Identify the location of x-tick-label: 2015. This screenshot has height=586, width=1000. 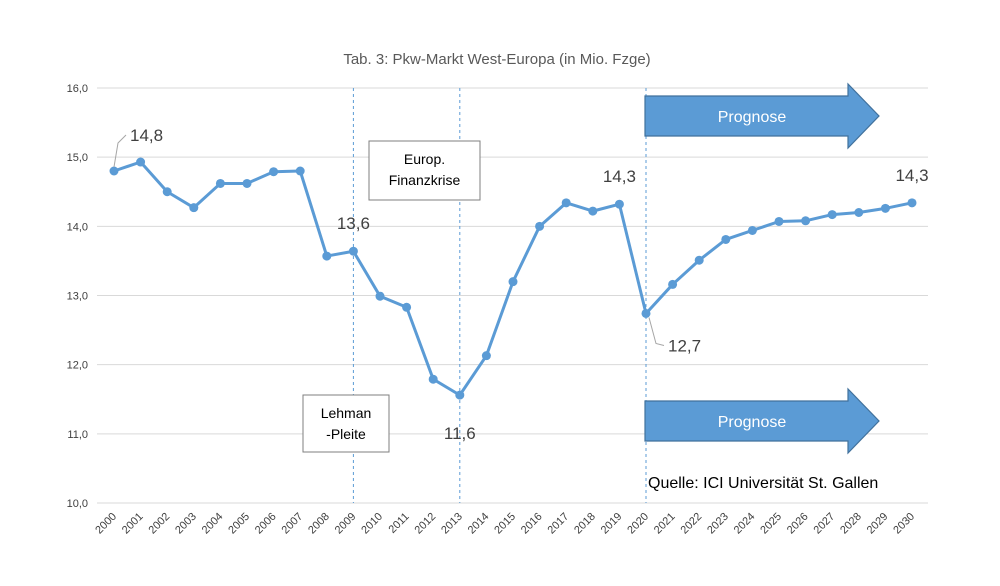
(505, 524).